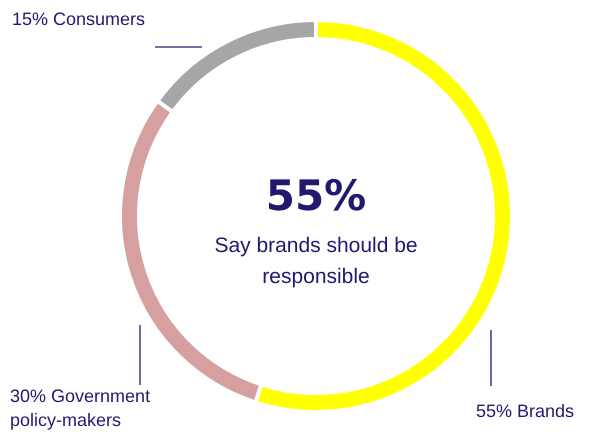 Image resolution: width=595 pixels, height=434 pixels. I want to click on slice-label: 30% Government policy-makers, so click(80, 408).